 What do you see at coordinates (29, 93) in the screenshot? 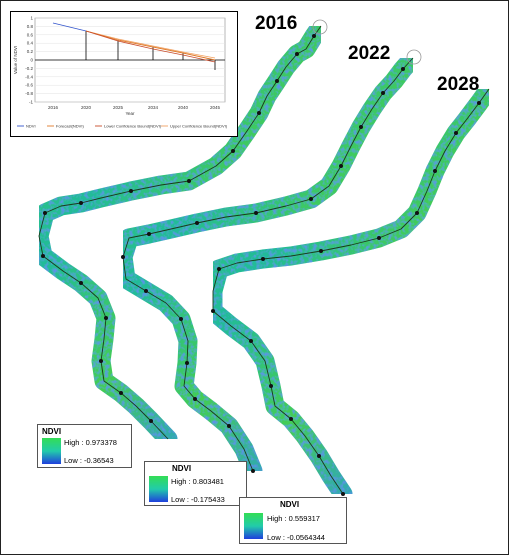
I see `inset-y-tick-label: -0.8` at bounding box center [29, 93].